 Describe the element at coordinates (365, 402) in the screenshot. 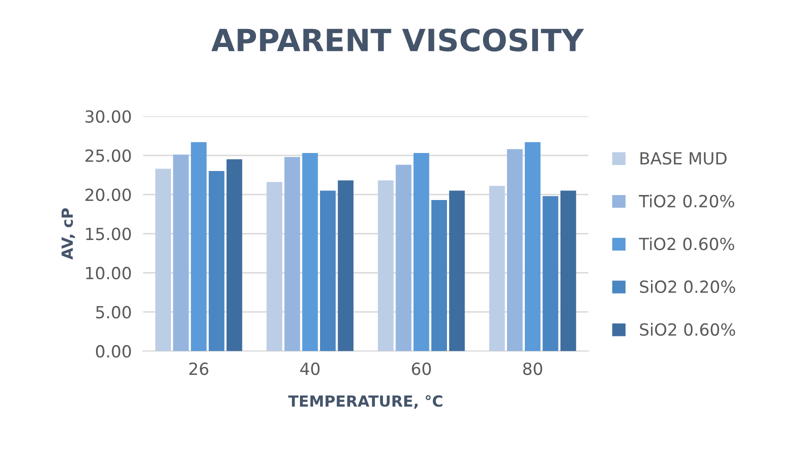

I see `x-axis-title: TEMPERATURE, °C` at that location.